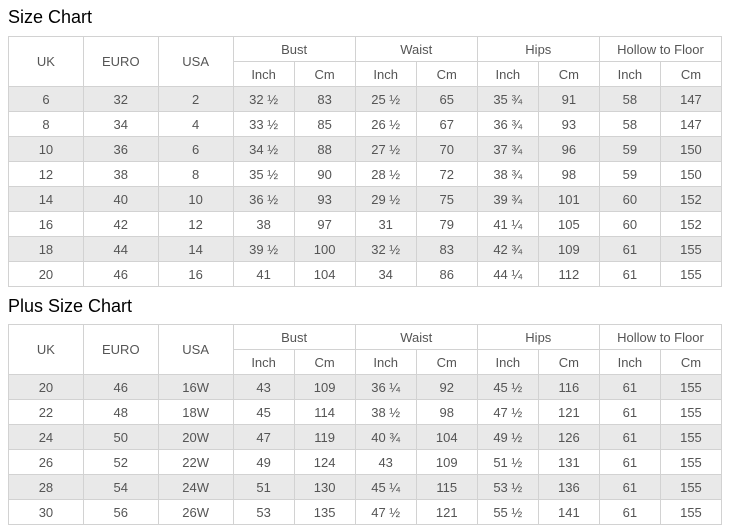 This screenshot has height=530, width=730. I want to click on table-cell: 50, so click(120, 437).